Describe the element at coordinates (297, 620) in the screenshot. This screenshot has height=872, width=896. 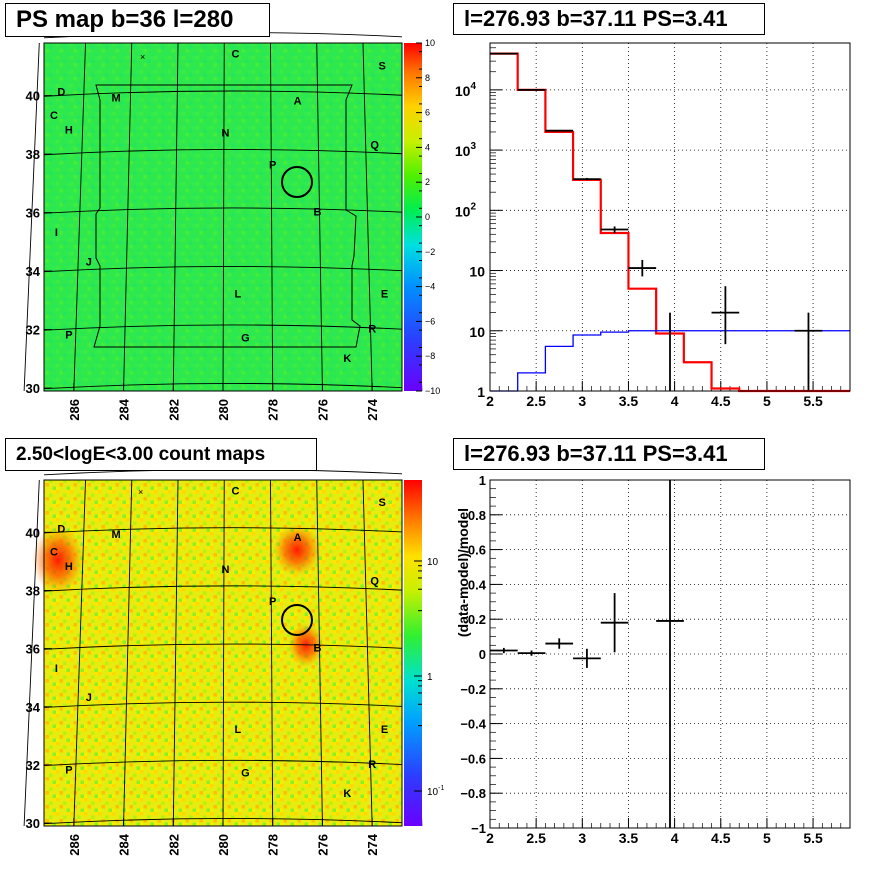
I see `count-map-target-circle` at that location.